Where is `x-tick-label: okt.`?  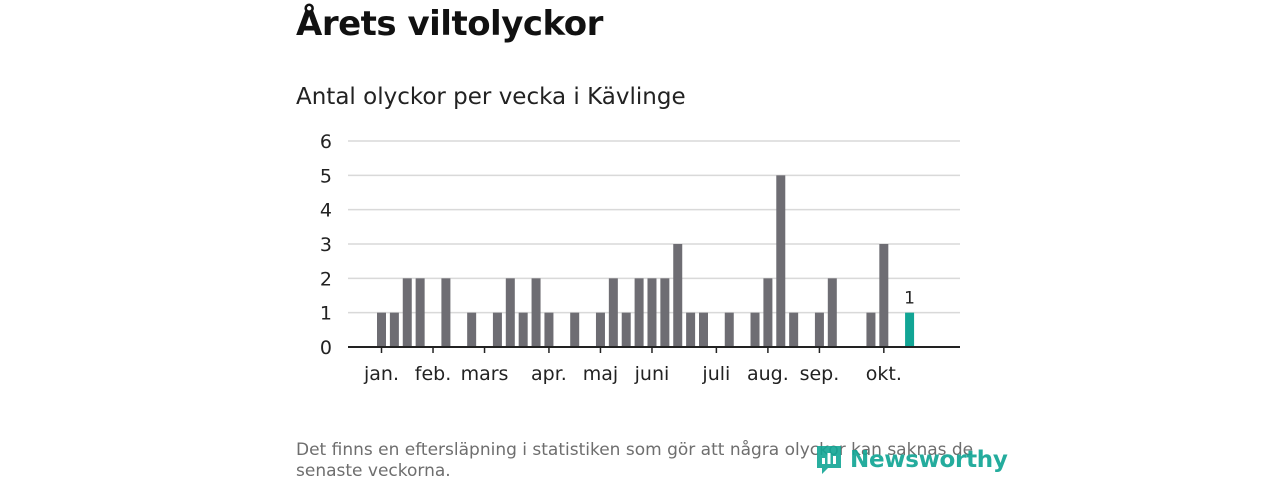 x-tick-label: okt. is located at coordinates (884, 374).